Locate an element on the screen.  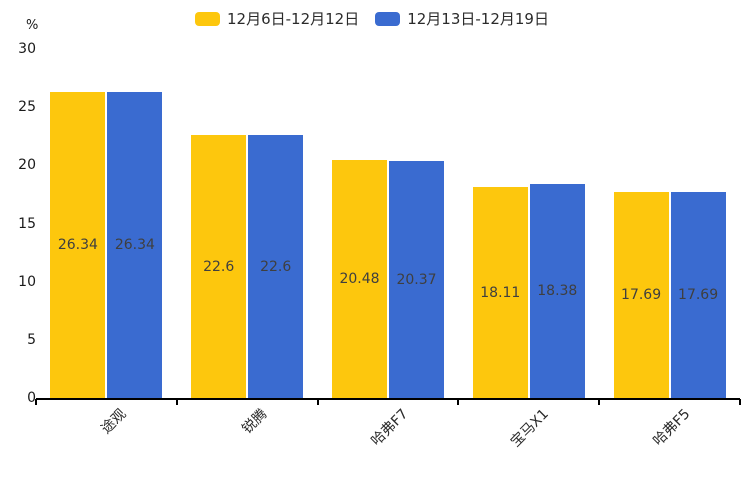
x-category-label: 锐腾 is located at coordinates (255, 422).